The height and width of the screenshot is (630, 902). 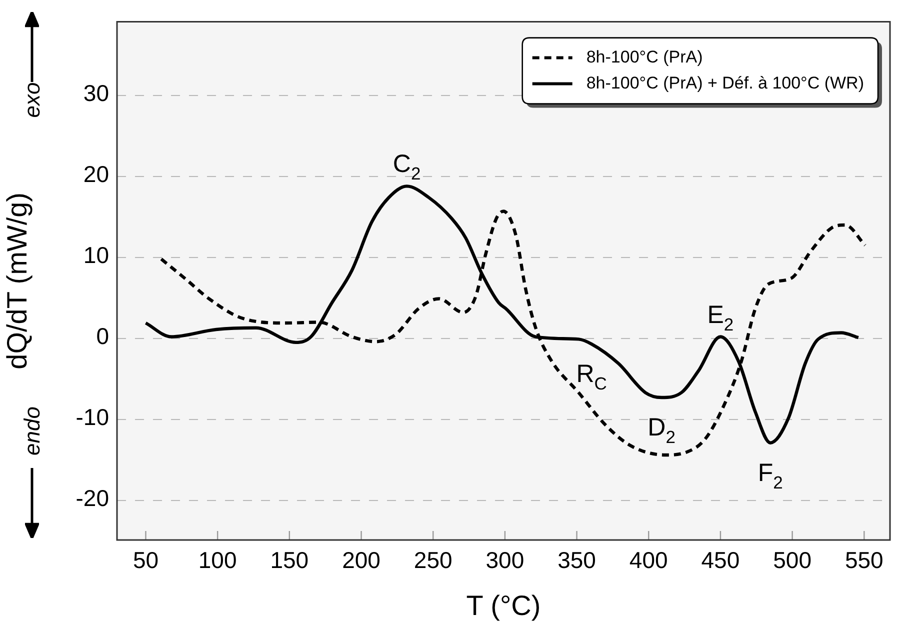 I want to click on text: exo, so click(x=32, y=100).